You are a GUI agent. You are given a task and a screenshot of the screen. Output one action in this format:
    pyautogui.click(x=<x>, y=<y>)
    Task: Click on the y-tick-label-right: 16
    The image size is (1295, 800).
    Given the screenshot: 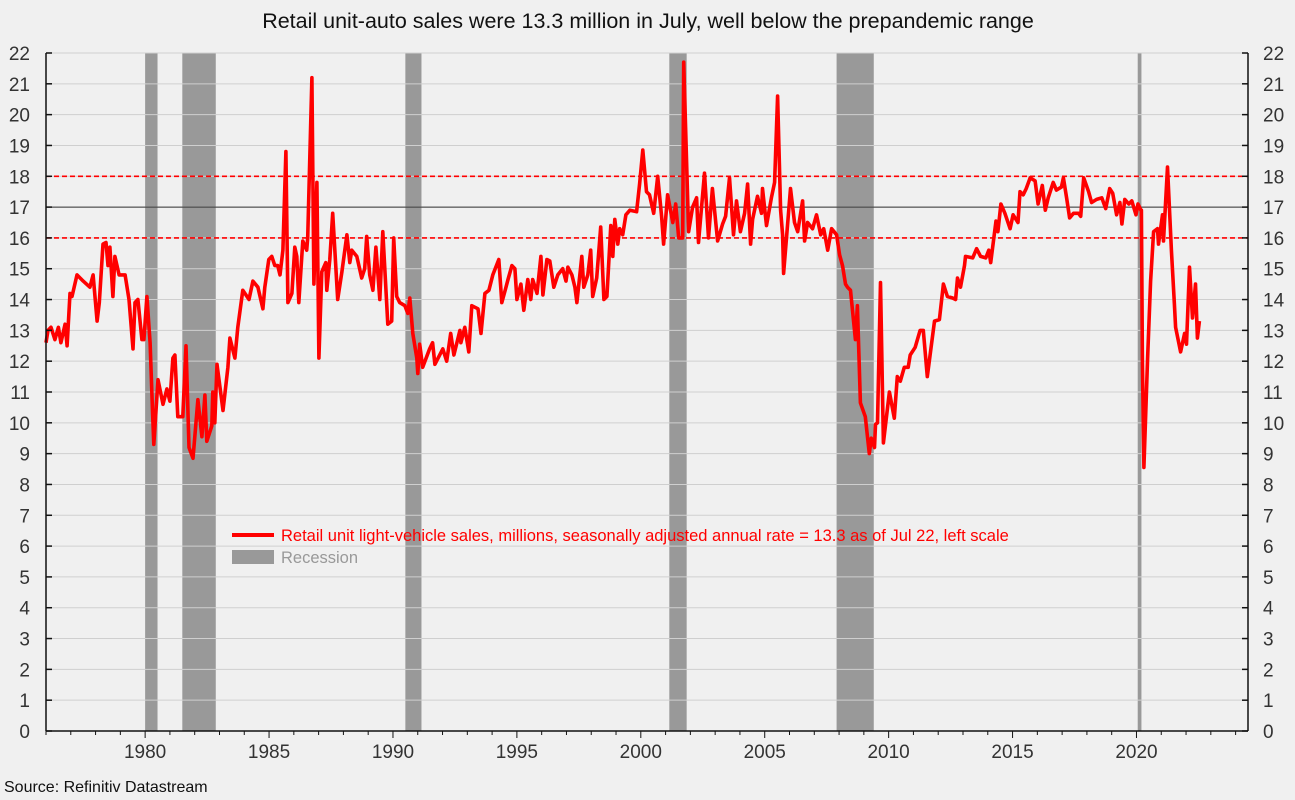 What is the action you would take?
    pyautogui.click(x=1273, y=239)
    